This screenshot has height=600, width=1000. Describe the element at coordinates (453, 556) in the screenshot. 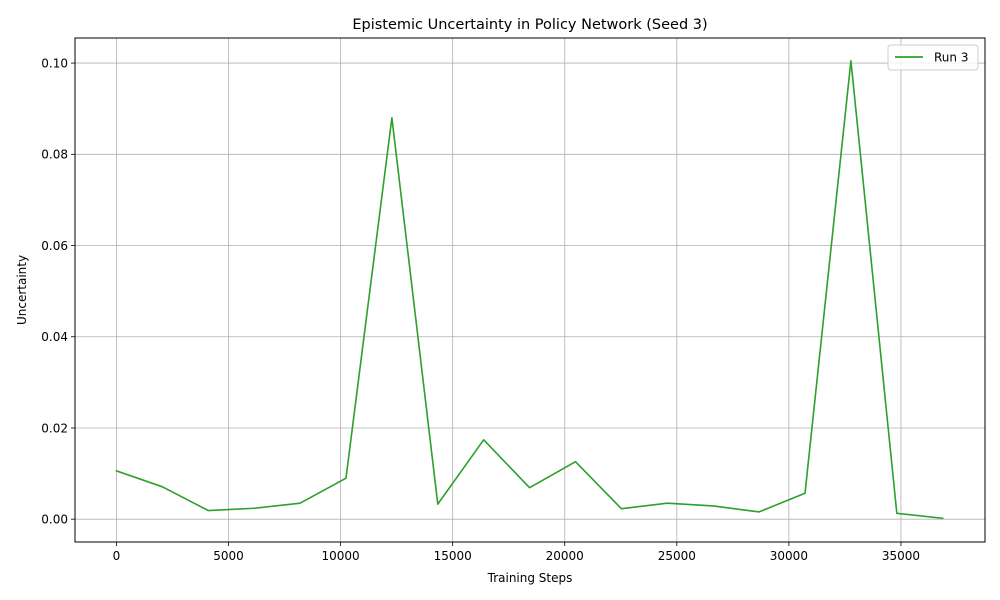

I see `x-tick-label: 15000` at that location.